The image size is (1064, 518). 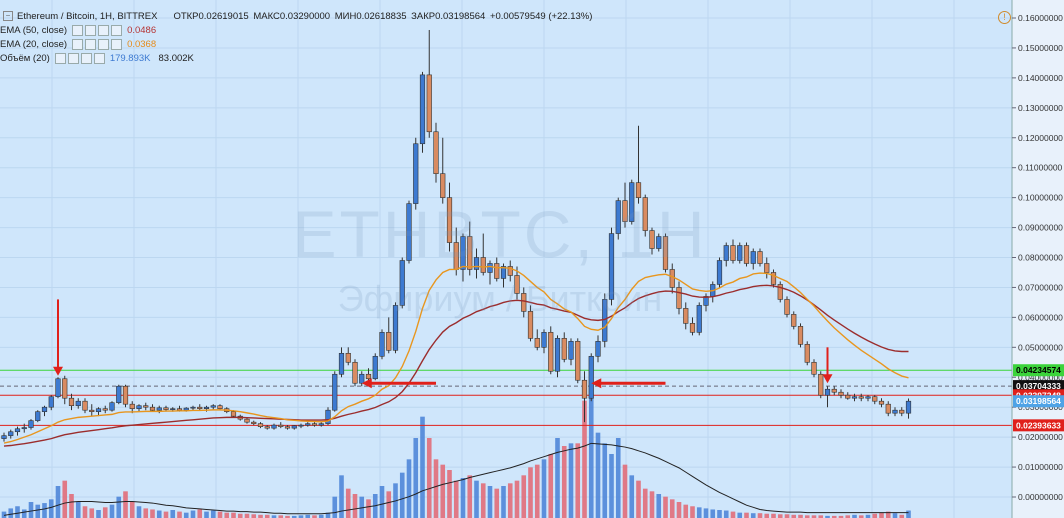 I want to click on symbol-title: Ethereum / Bitcoin, 1H, BITTREX, so click(x=87, y=16).